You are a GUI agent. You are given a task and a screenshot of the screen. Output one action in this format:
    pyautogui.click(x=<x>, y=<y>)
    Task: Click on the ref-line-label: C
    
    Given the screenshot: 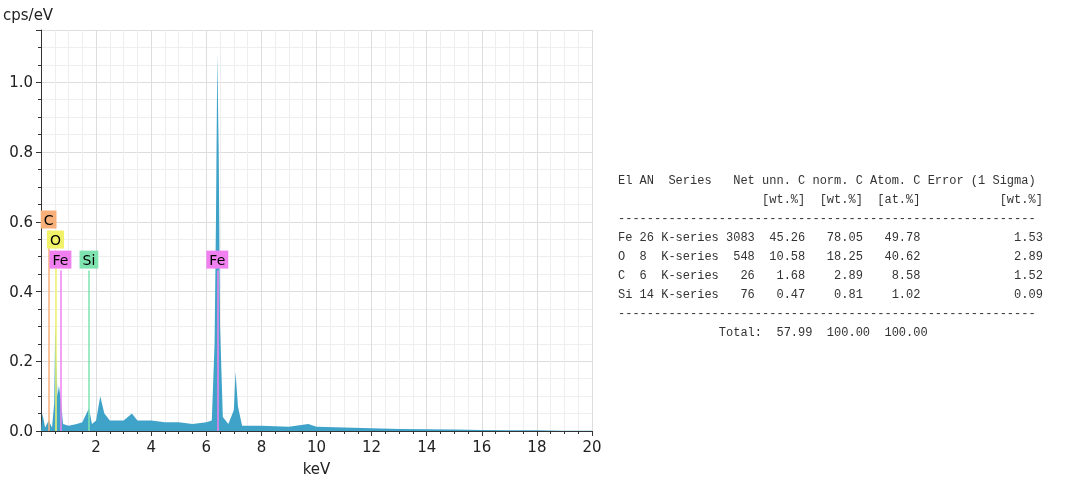 What is the action you would take?
    pyautogui.click(x=48, y=219)
    